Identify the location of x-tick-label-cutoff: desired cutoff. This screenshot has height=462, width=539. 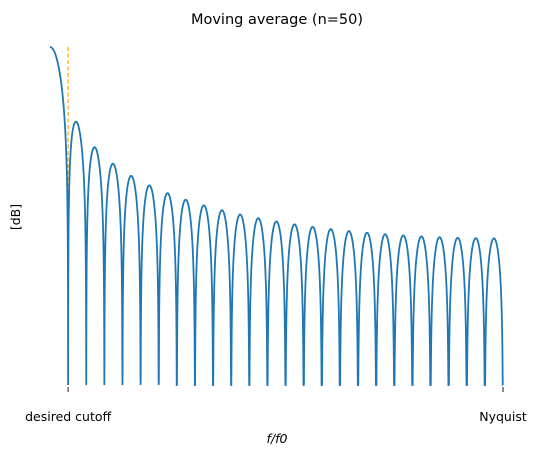
(68, 416).